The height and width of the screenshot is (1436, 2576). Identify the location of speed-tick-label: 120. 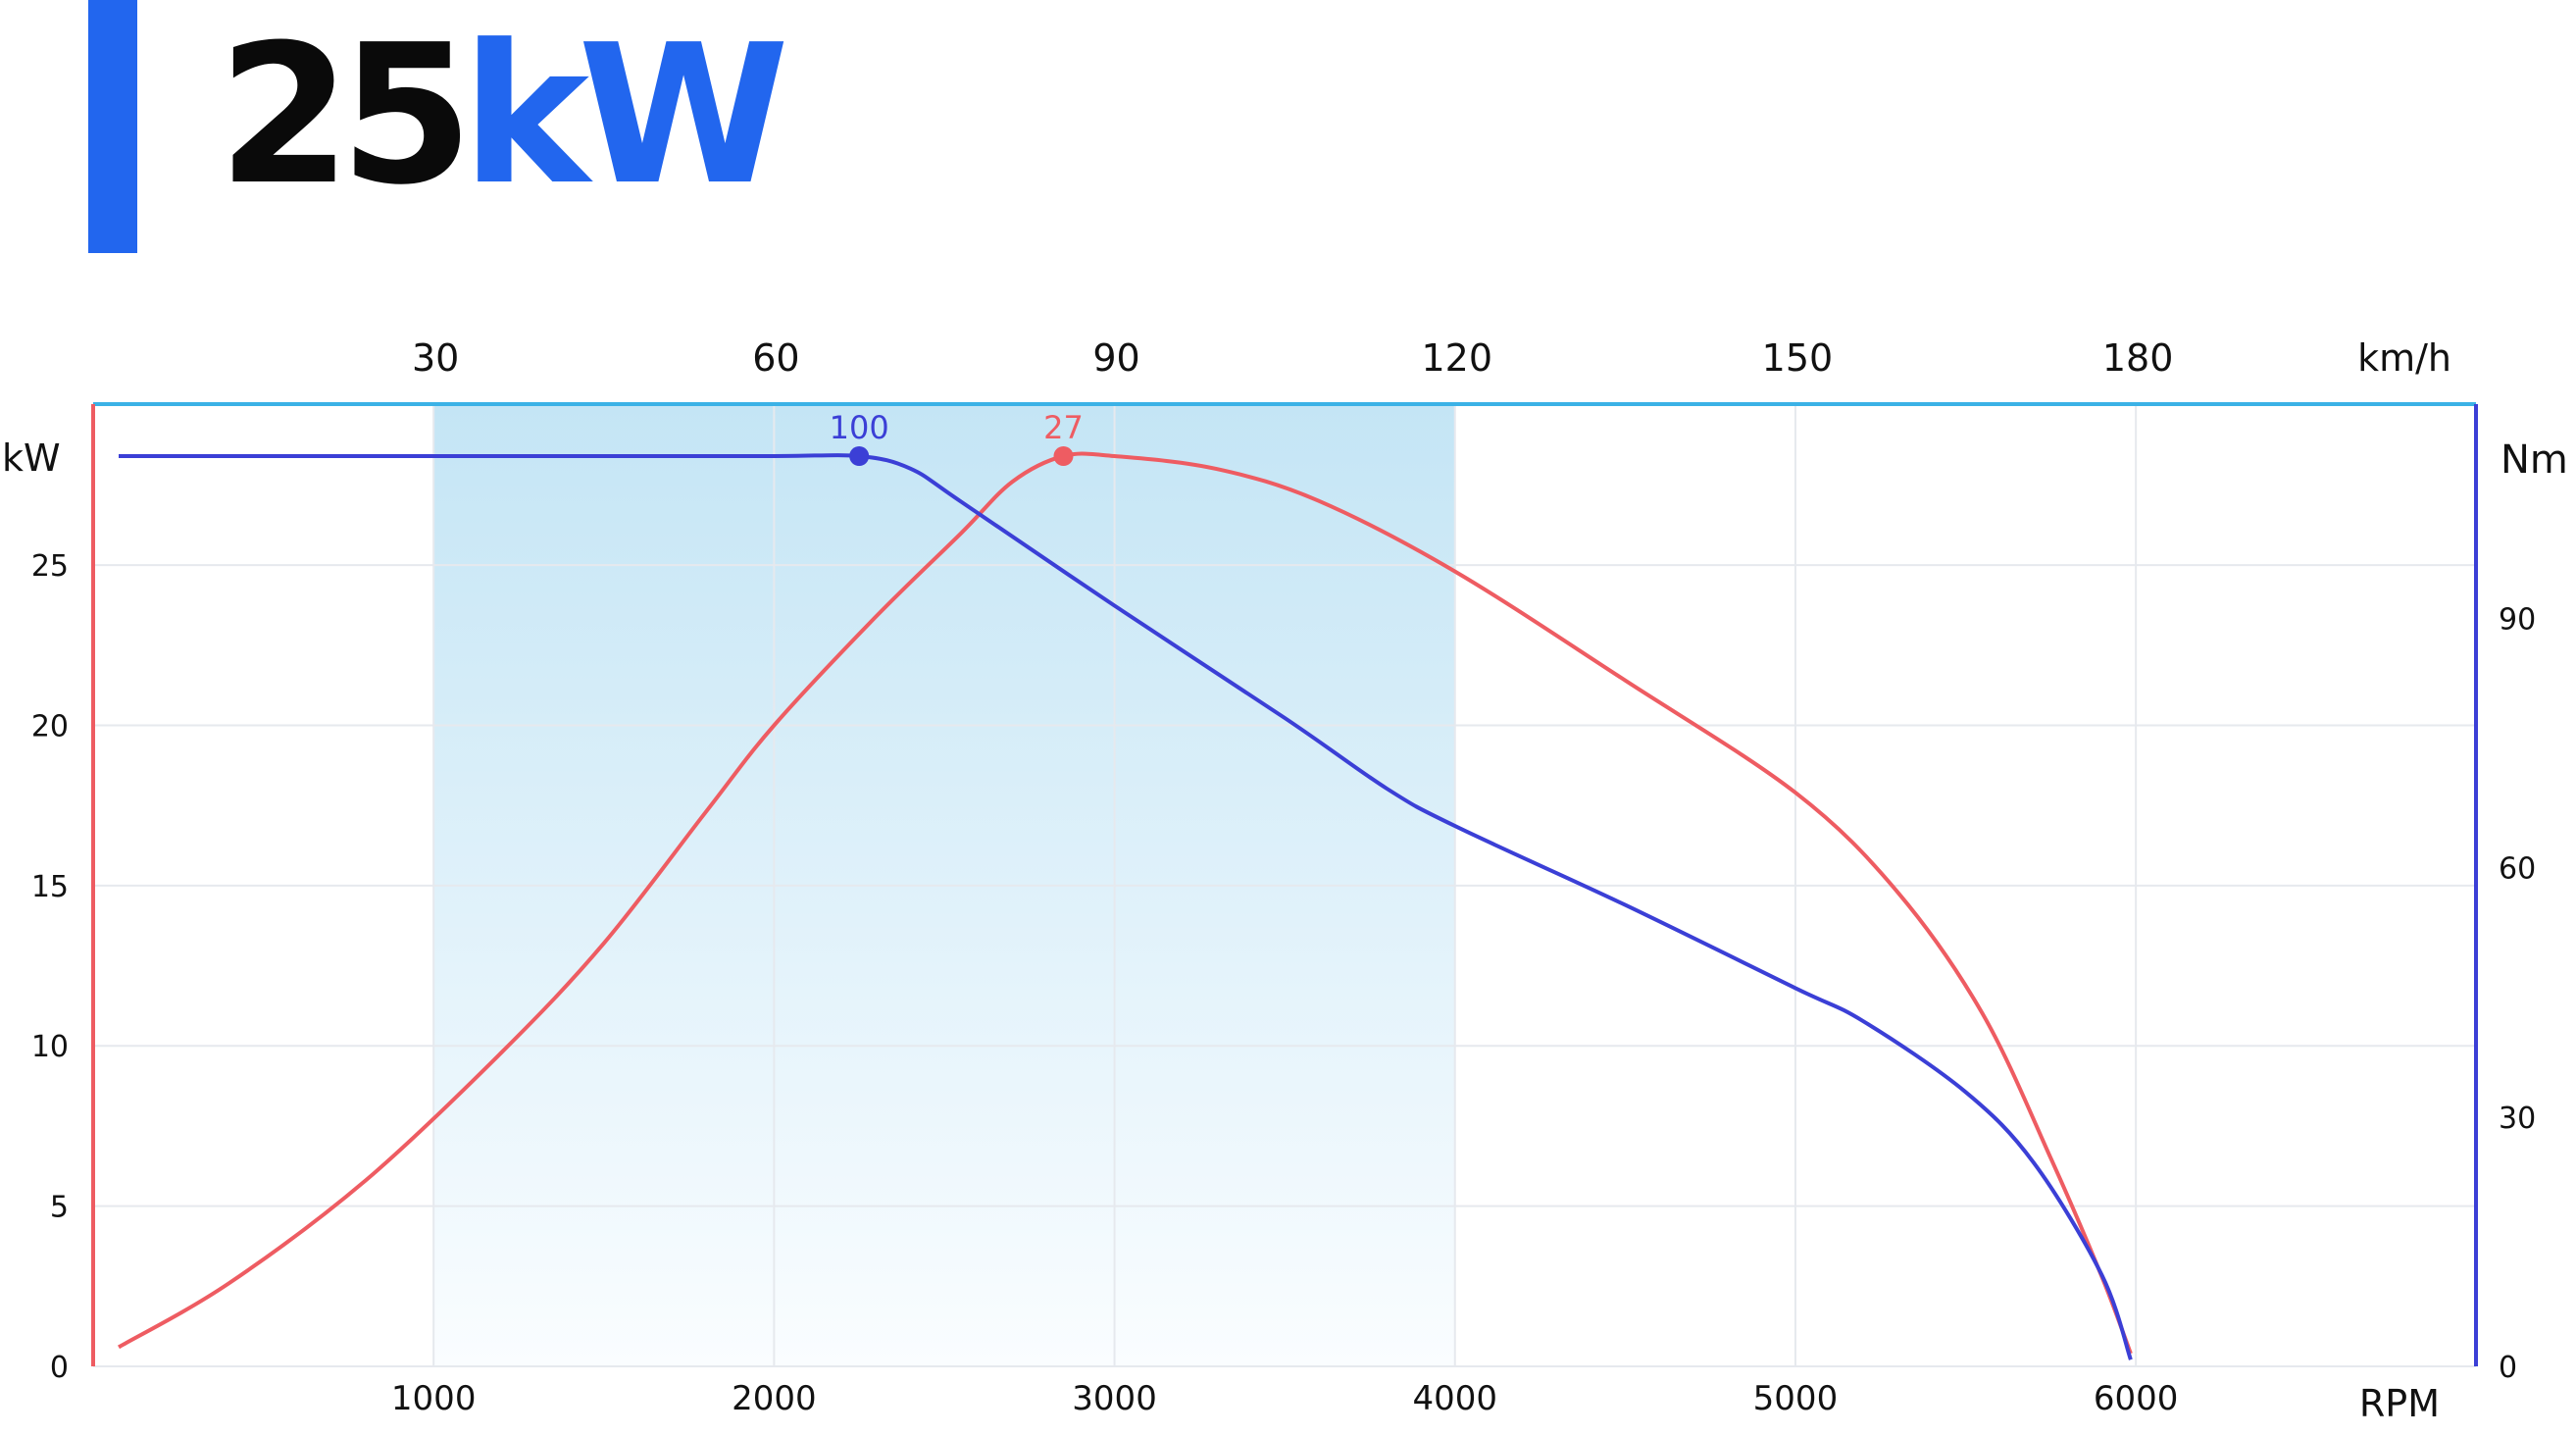
(1456, 358).